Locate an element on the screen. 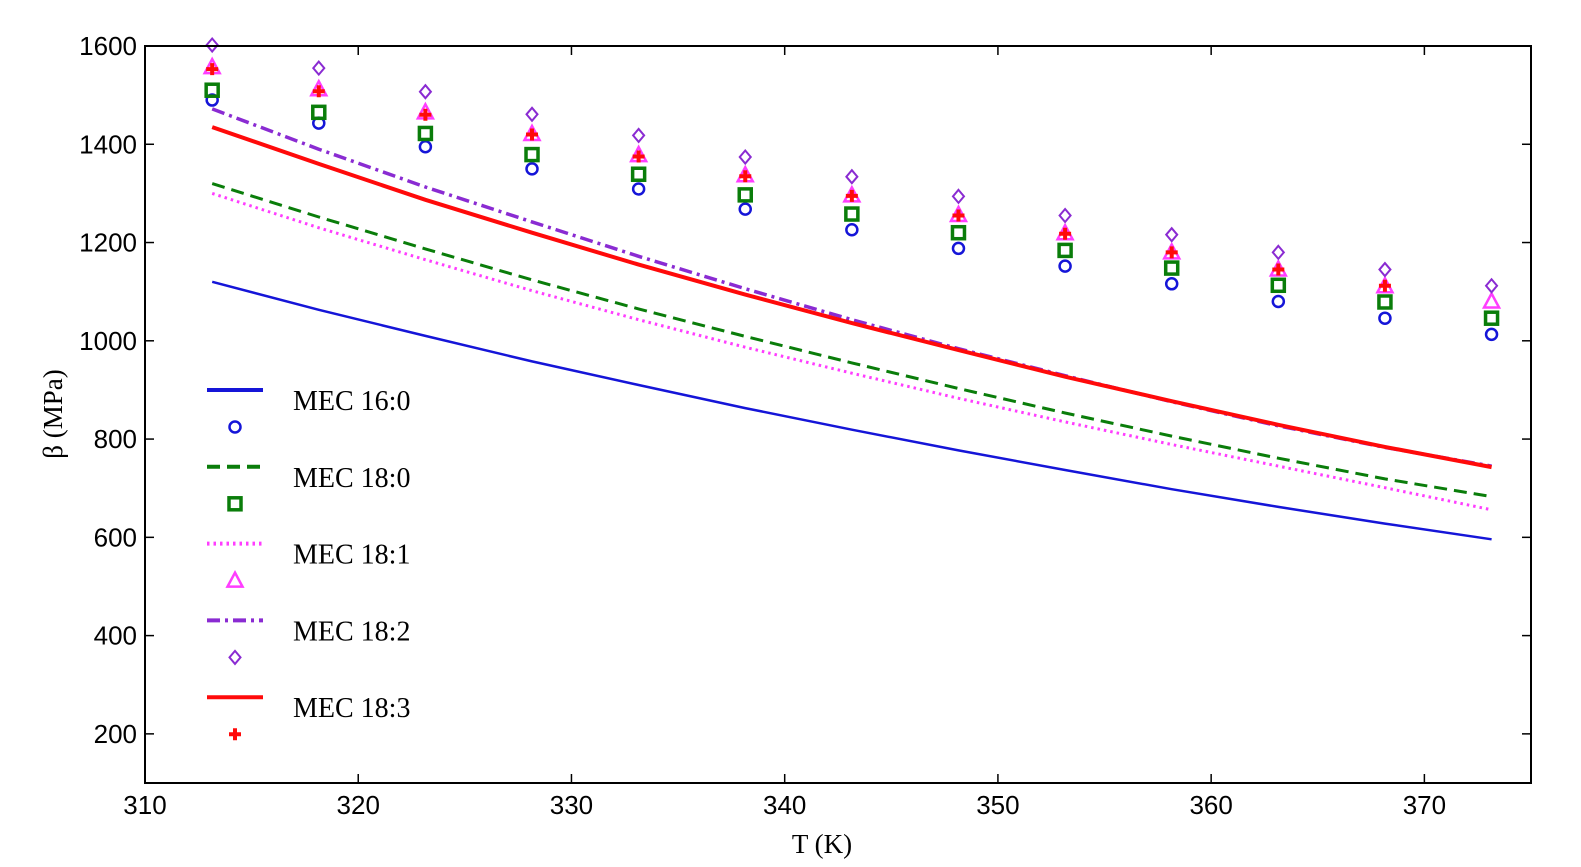 This screenshot has height=867, width=1581. x-tick-label: 350 is located at coordinates (997, 805).